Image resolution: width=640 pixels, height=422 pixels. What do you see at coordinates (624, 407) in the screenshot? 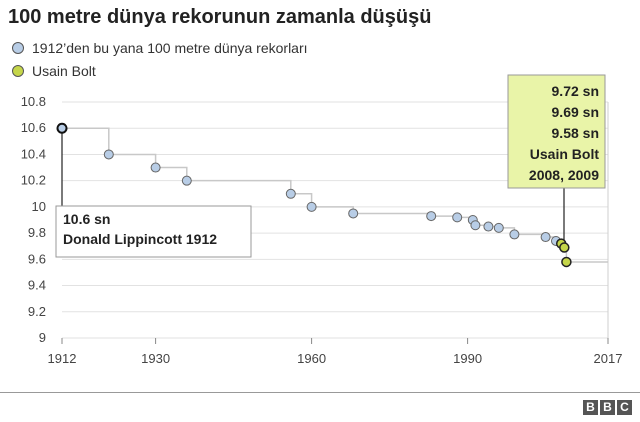
I see `bbc-logo-letter: C` at bounding box center [624, 407].